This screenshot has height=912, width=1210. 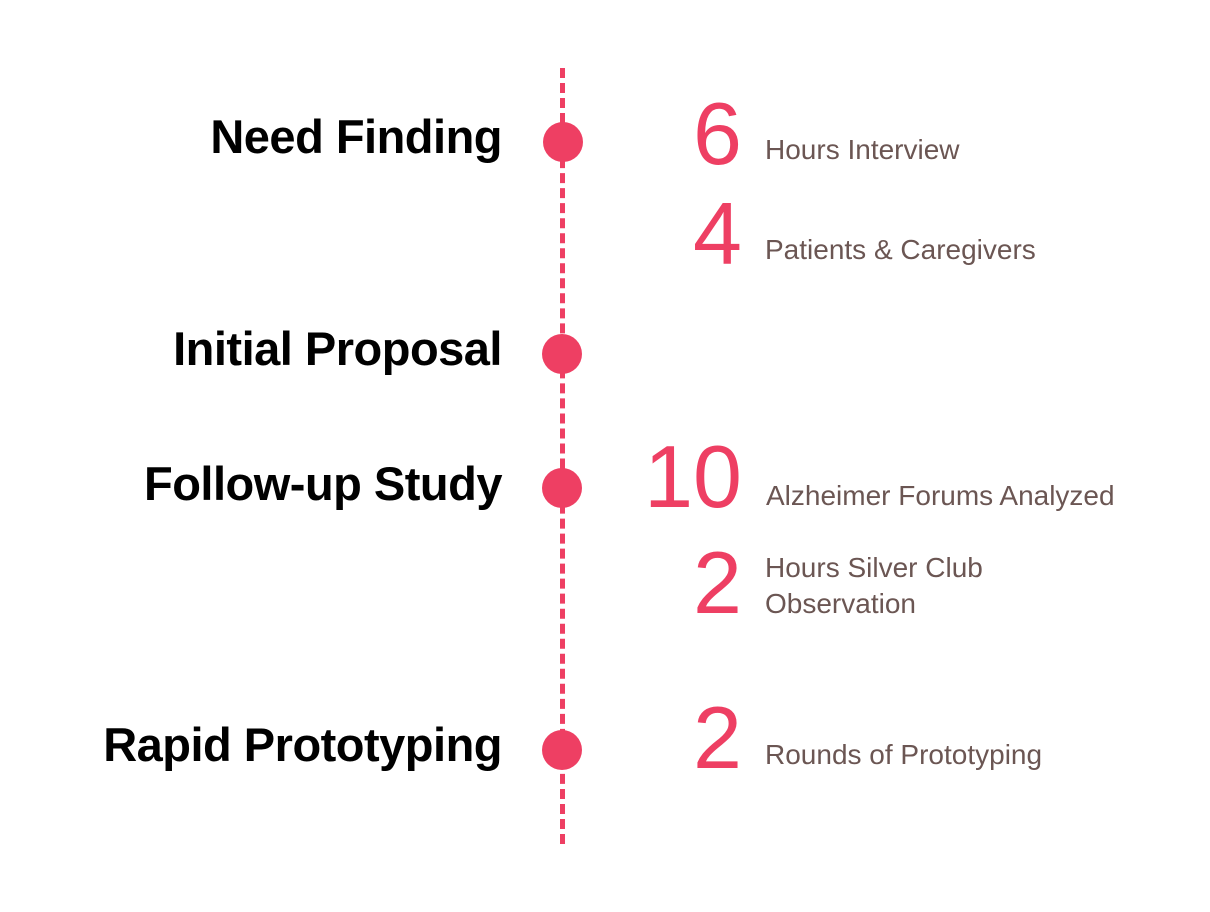 What do you see at coordinates (862, 149) in the screenshot?
I see `stat-text: Hours Interview` at bounding box center [862, 149].